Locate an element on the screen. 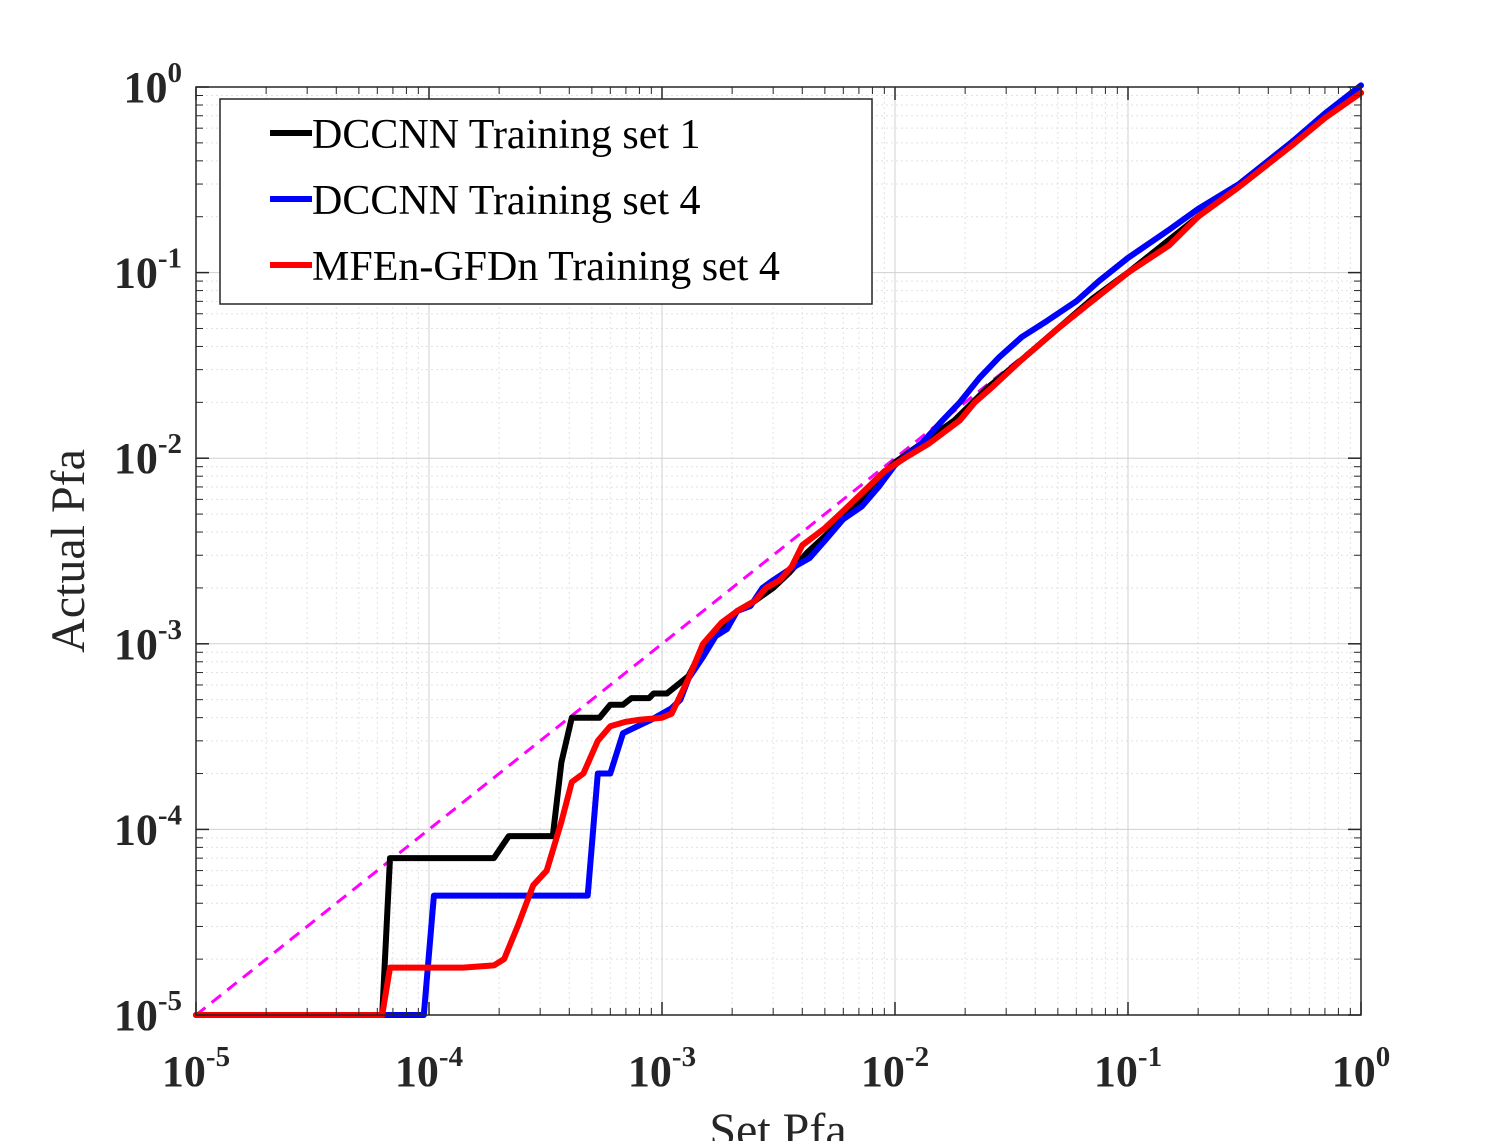  y-tick-label: 10⁻³ is located at coordinates (148, 641).